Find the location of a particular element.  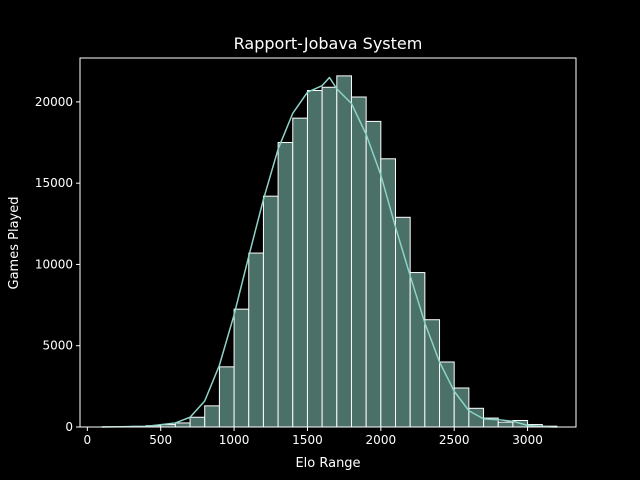

y-tick-label: 5000 is located at coordinates (57, 346).